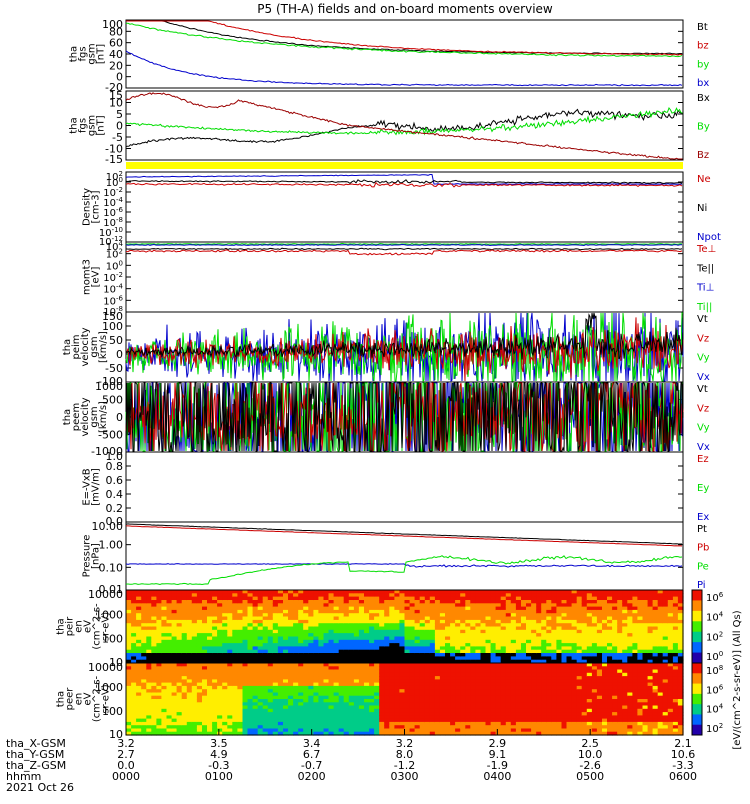  Describe the element at coordinates (105, 667) in the screenshot. I see `panel-10-ytick-label: 10000` at that location.